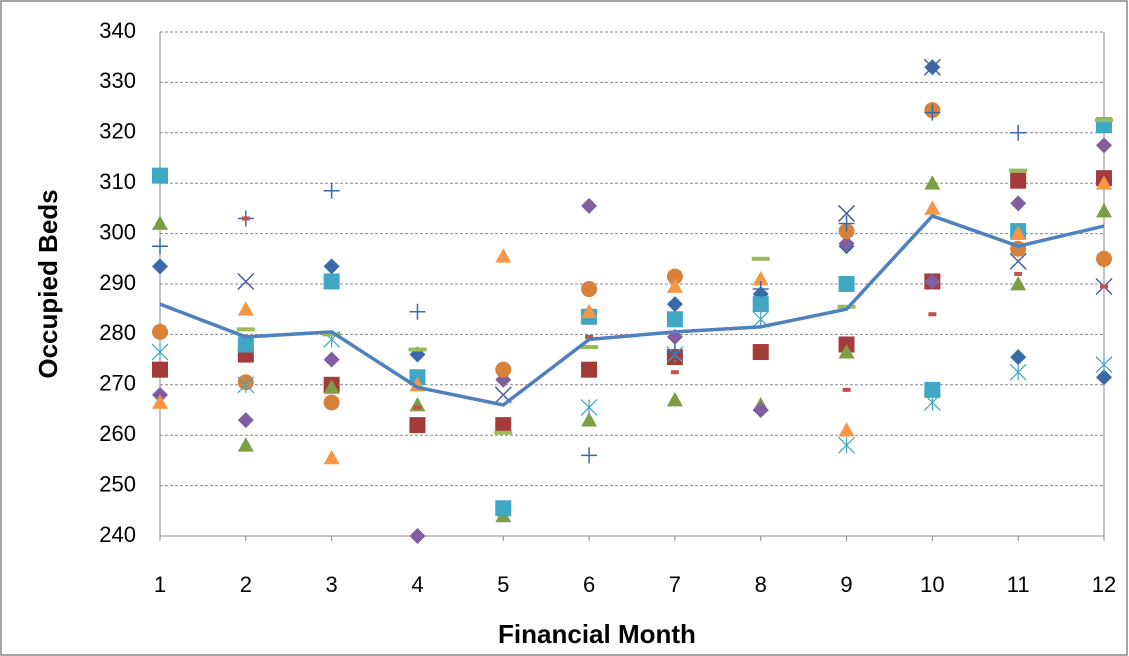 Image resolution: width=1129 pixels, height=656 pixels. I want to click on x-tick-label: 2, so click(246, 584).